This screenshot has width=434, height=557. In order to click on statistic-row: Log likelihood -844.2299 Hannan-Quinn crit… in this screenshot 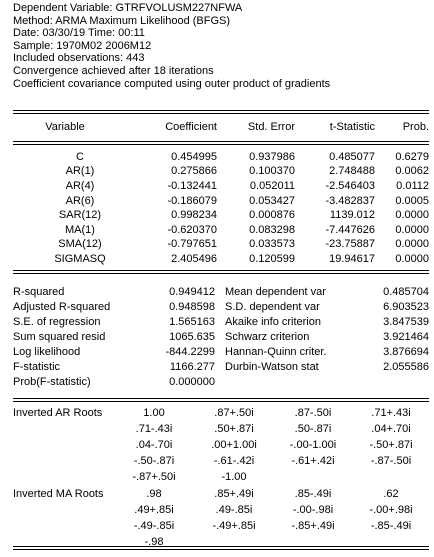, I will do `click(221, 352)`.